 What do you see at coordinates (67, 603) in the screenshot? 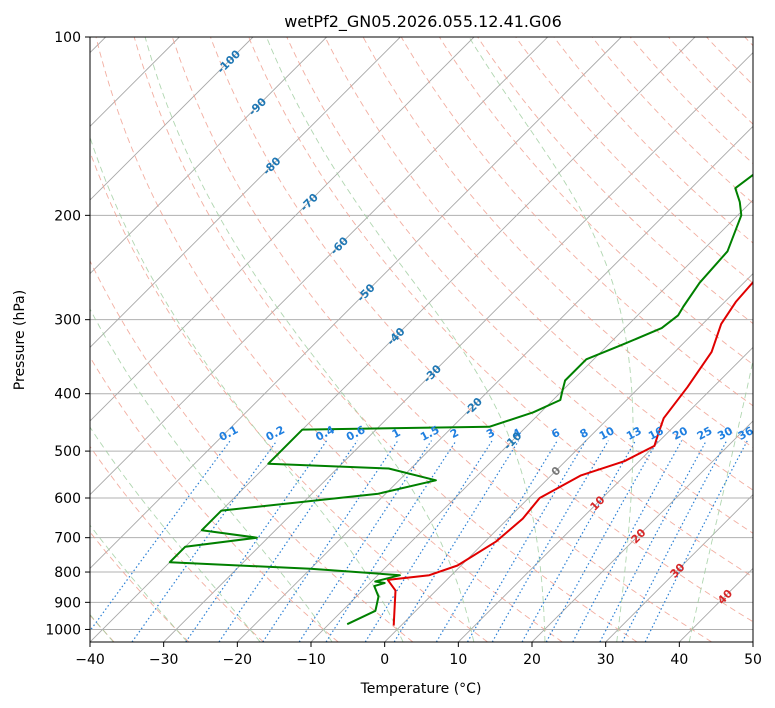
I see `y-tick-label: 900` at bounding box center [67, 603].